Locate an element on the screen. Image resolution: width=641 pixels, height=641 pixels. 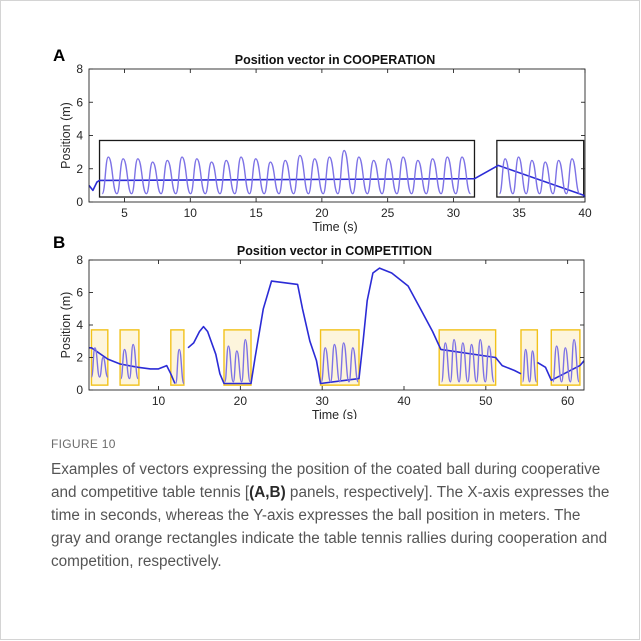
x-tick-label: 50 is located at coordinates (486, 401).